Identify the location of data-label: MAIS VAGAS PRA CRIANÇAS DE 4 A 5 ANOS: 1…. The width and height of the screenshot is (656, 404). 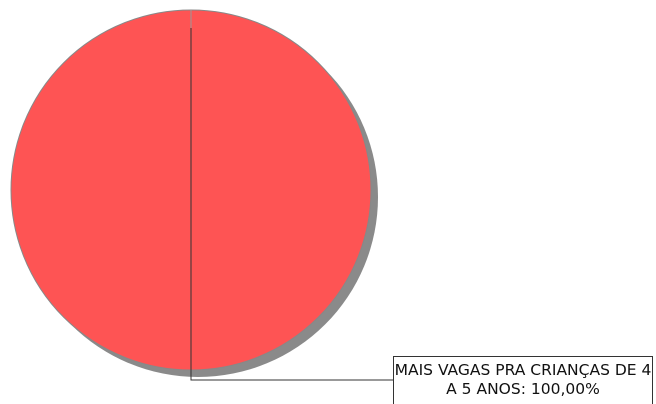
(523, 380).